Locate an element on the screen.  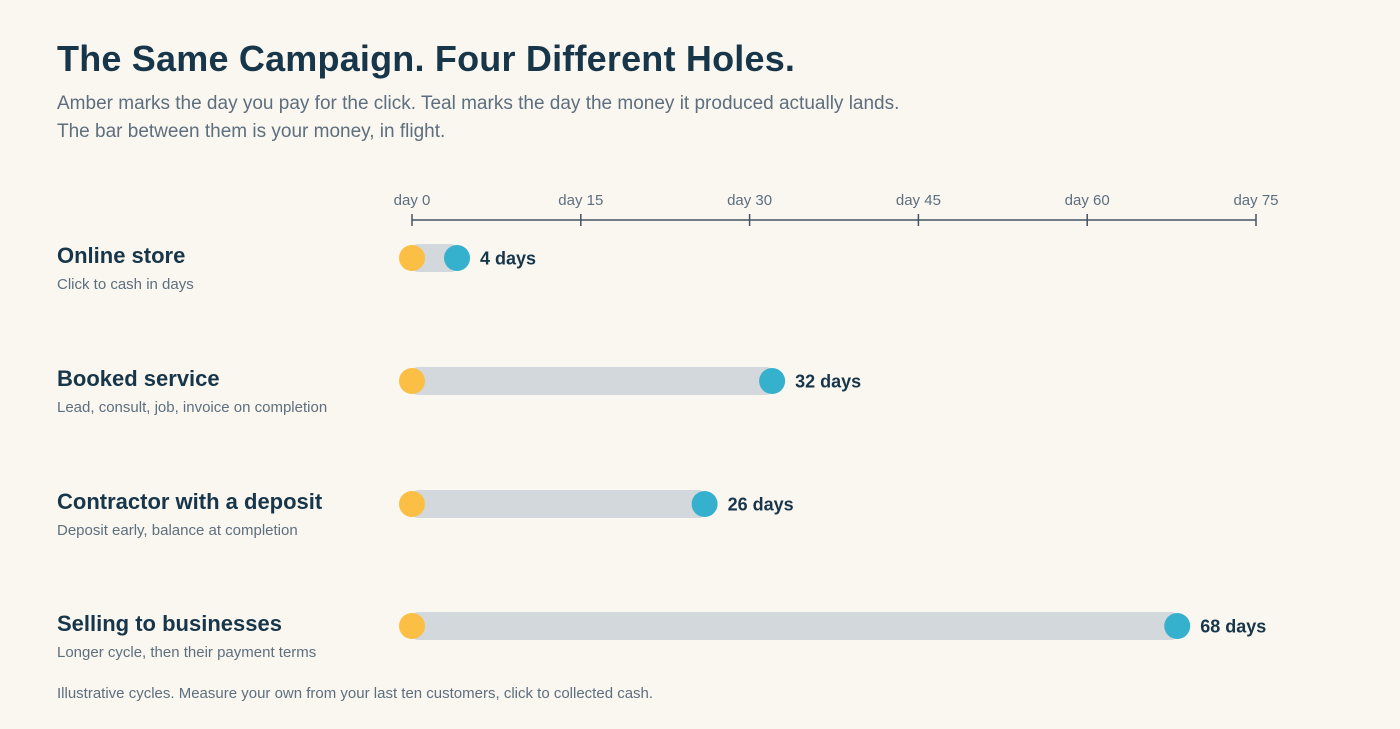
x-axis-tick-label: day 60 is located at coordinates (1087, 200).